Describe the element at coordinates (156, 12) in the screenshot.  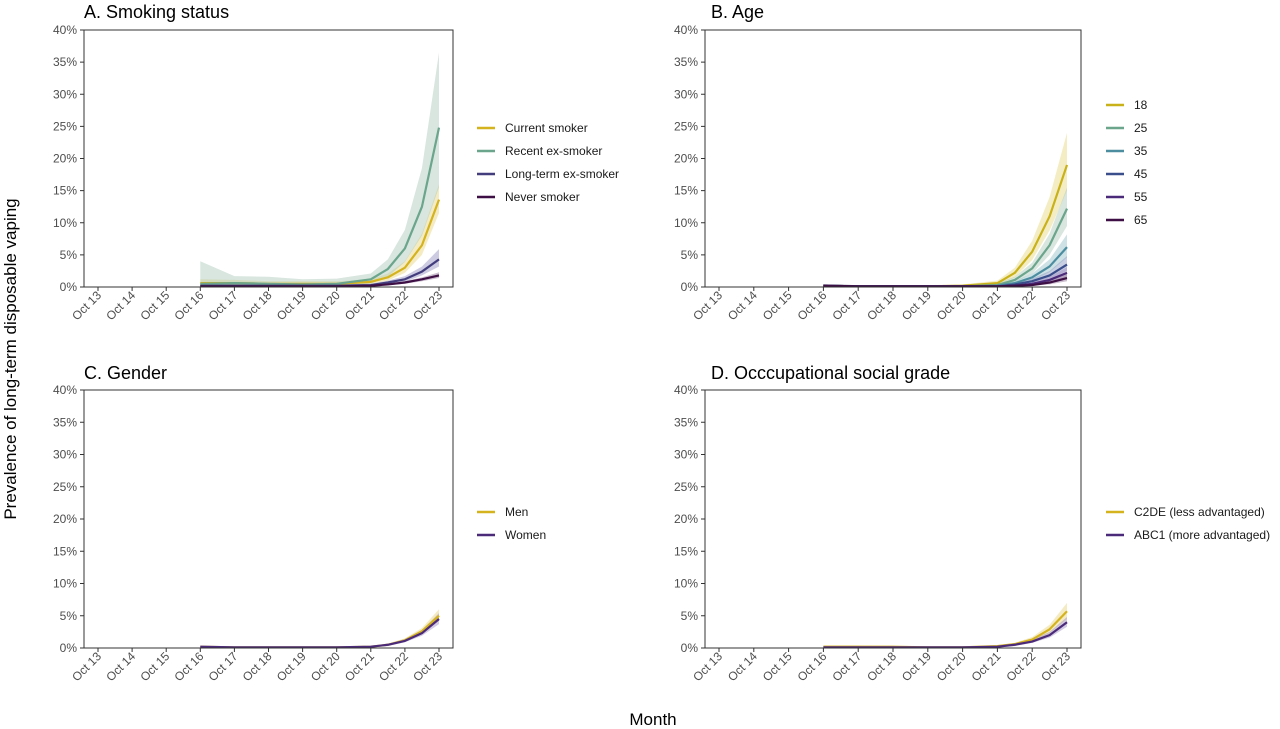
I see `panel-title: A. Smoking status` at that location.